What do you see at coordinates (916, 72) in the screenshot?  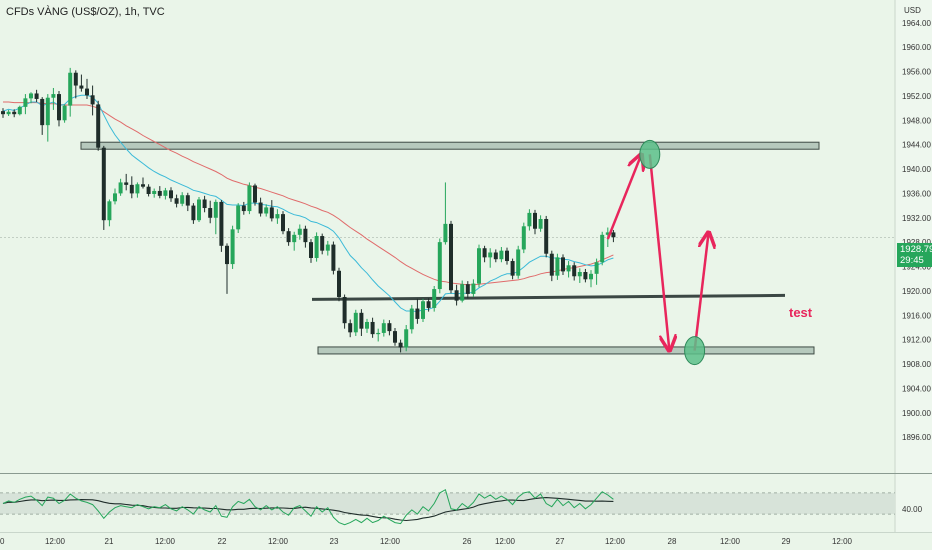 I see `price-tick-label: 1956.00` at bounding box center [916, 72].